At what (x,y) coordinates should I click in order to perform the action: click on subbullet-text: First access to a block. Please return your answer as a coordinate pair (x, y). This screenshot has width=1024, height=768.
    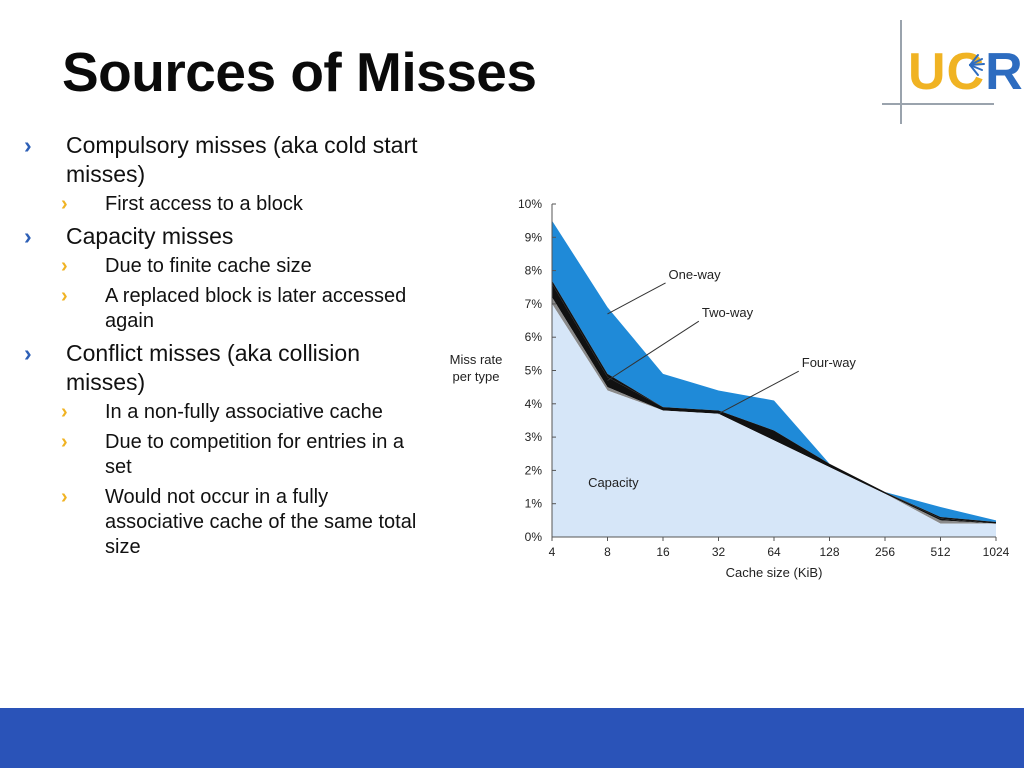
    Looking at the image, I should click on (204, 204).